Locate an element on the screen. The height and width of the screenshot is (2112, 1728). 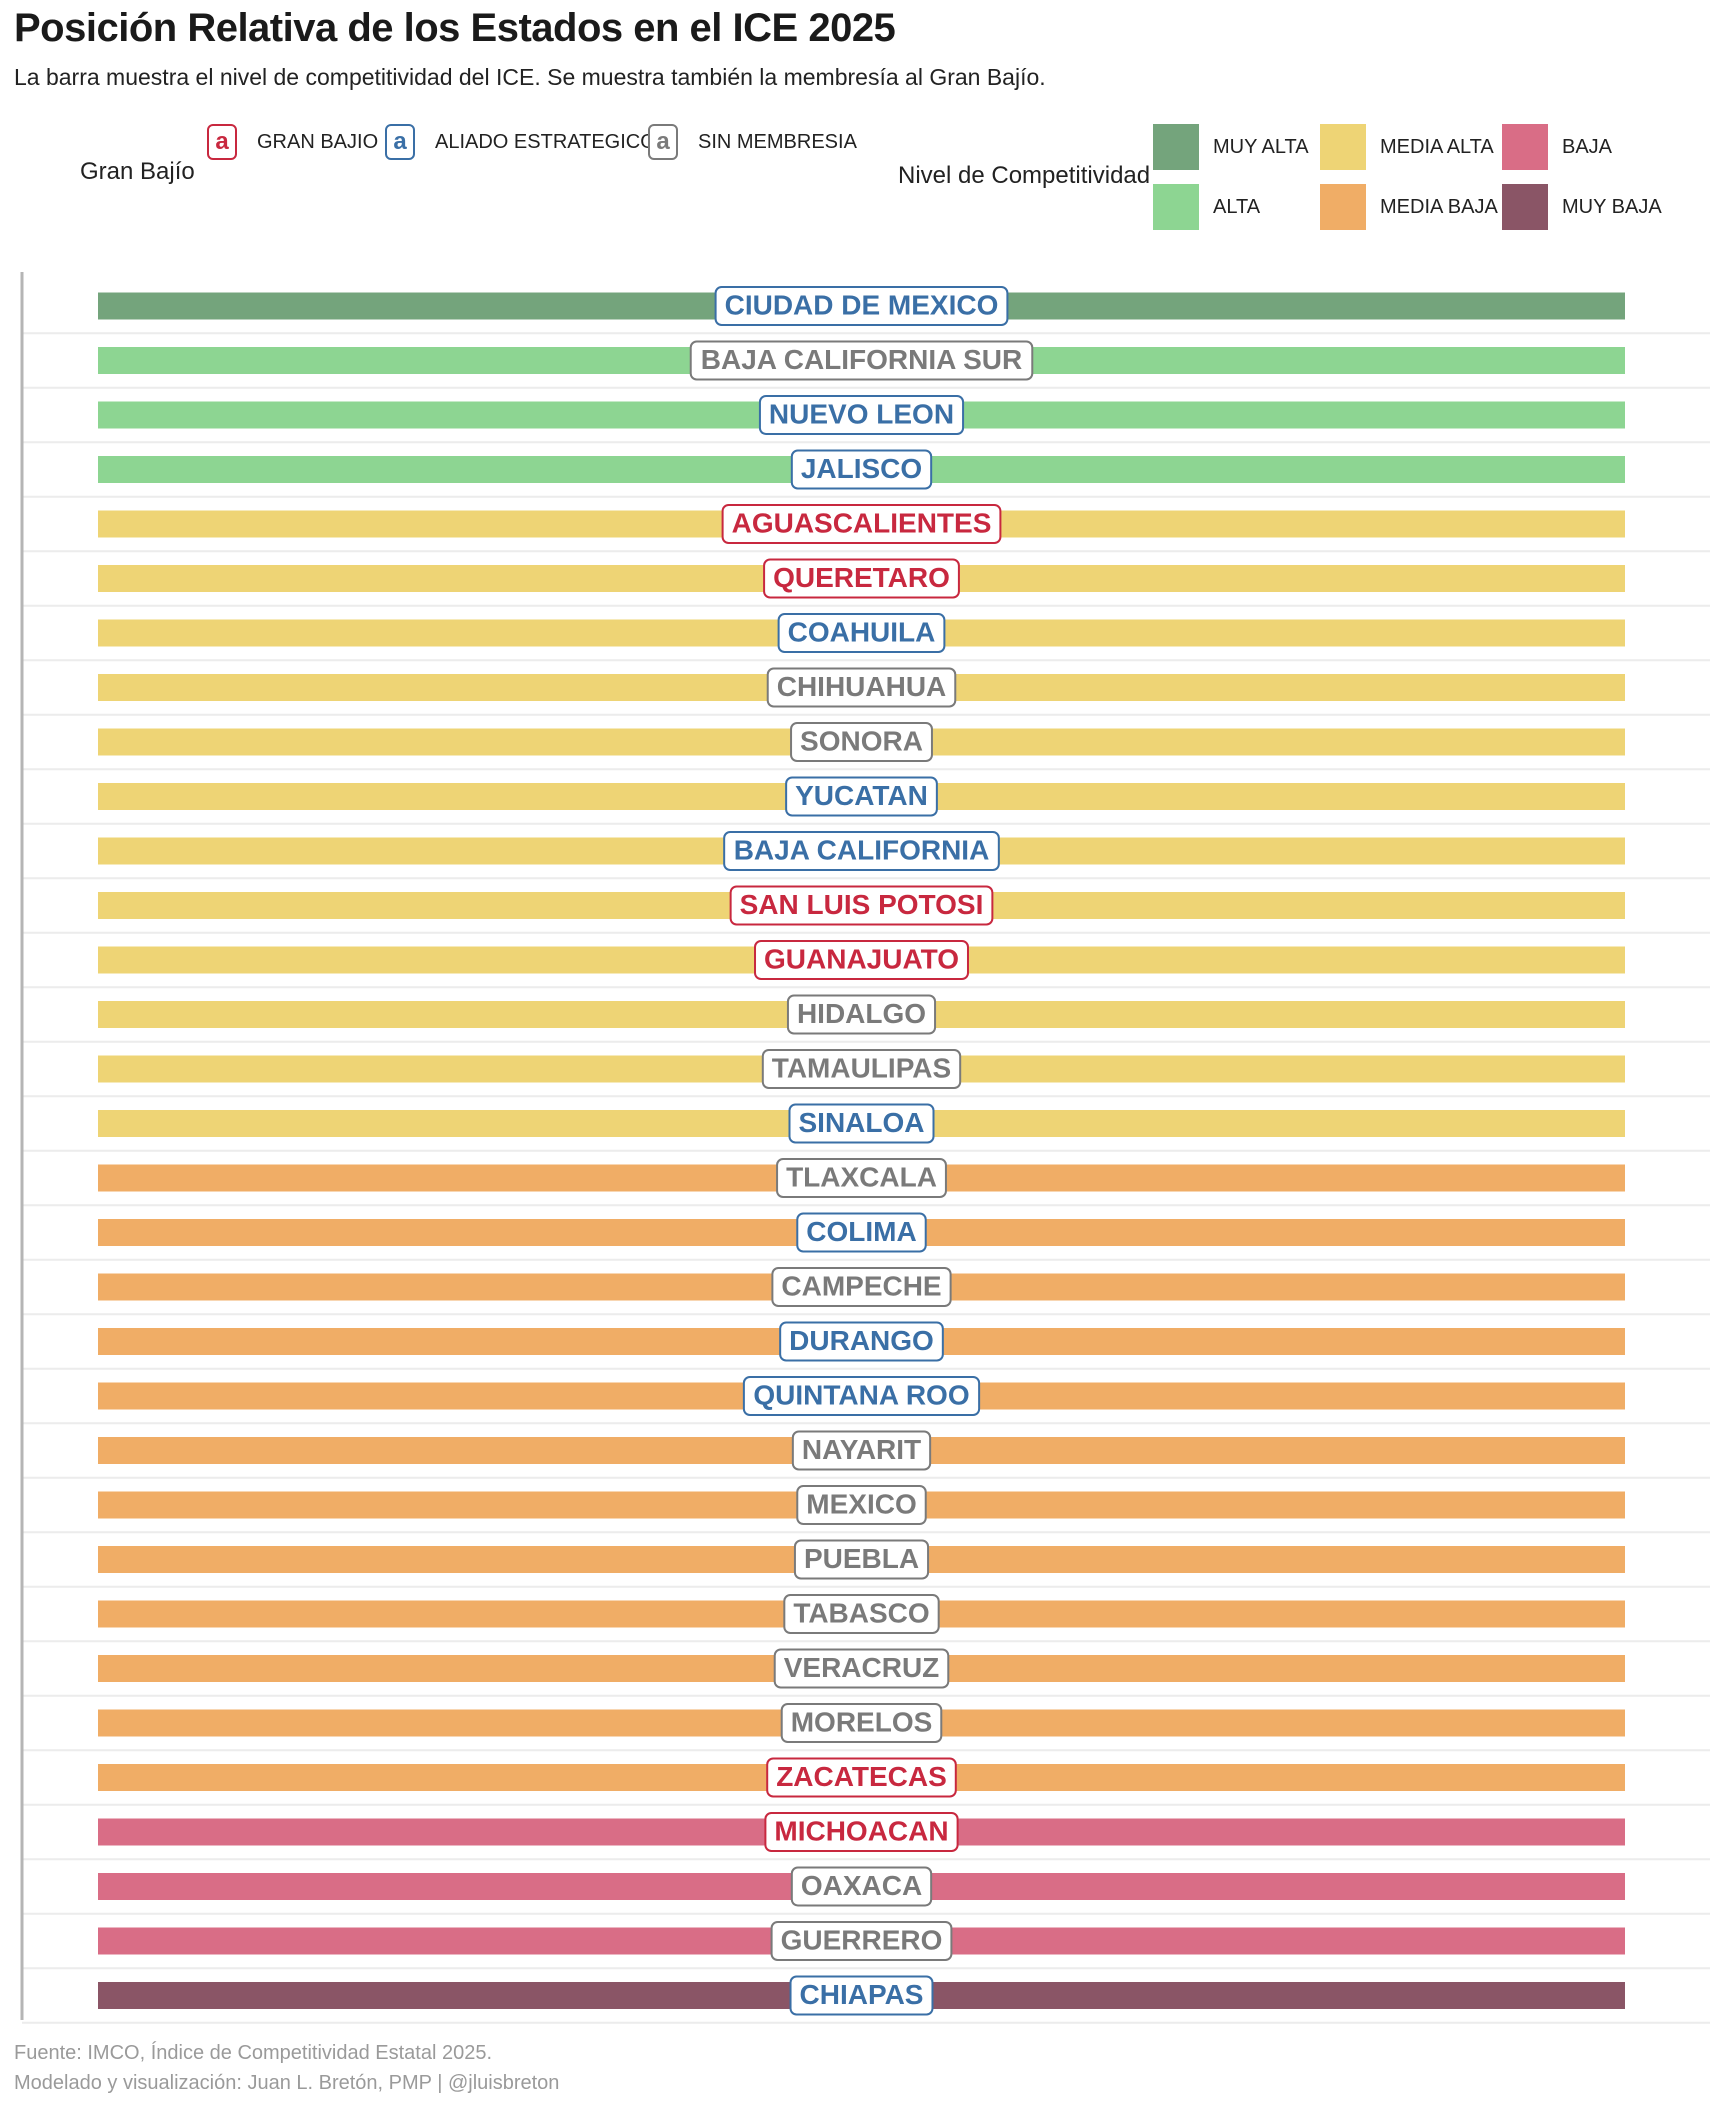
label-box-yucatan is located at coordinates (861, 796).